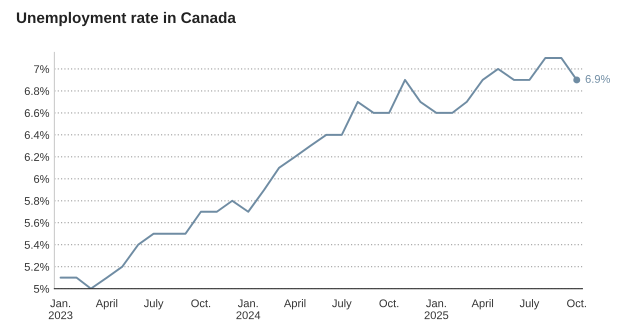 This screenshot has width=640, height=328. I want to click on y-tick-label: 5.2%, so click(37, 266).